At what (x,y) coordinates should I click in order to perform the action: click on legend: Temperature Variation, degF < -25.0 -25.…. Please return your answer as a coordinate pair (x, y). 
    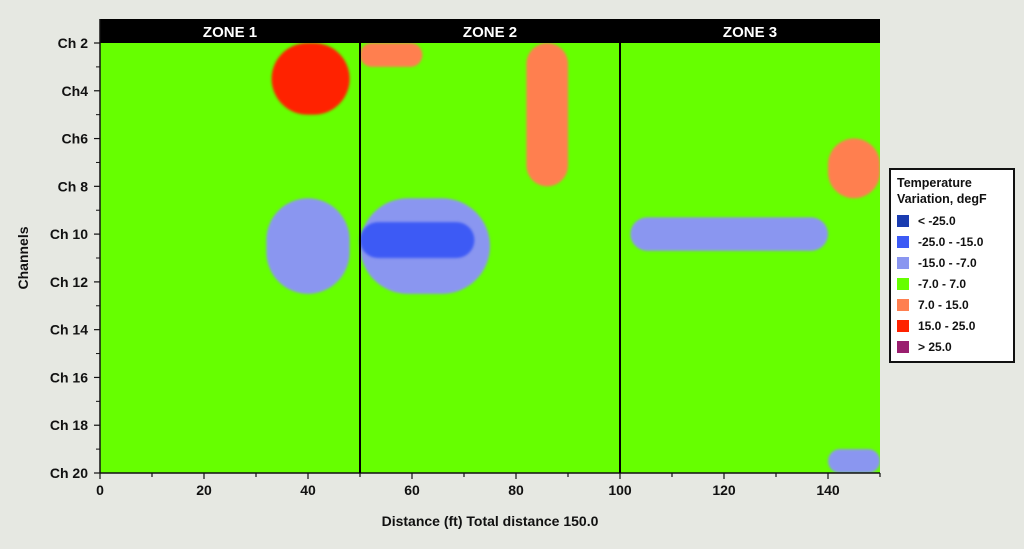
    Looking at the image, I should click on (952, 265).